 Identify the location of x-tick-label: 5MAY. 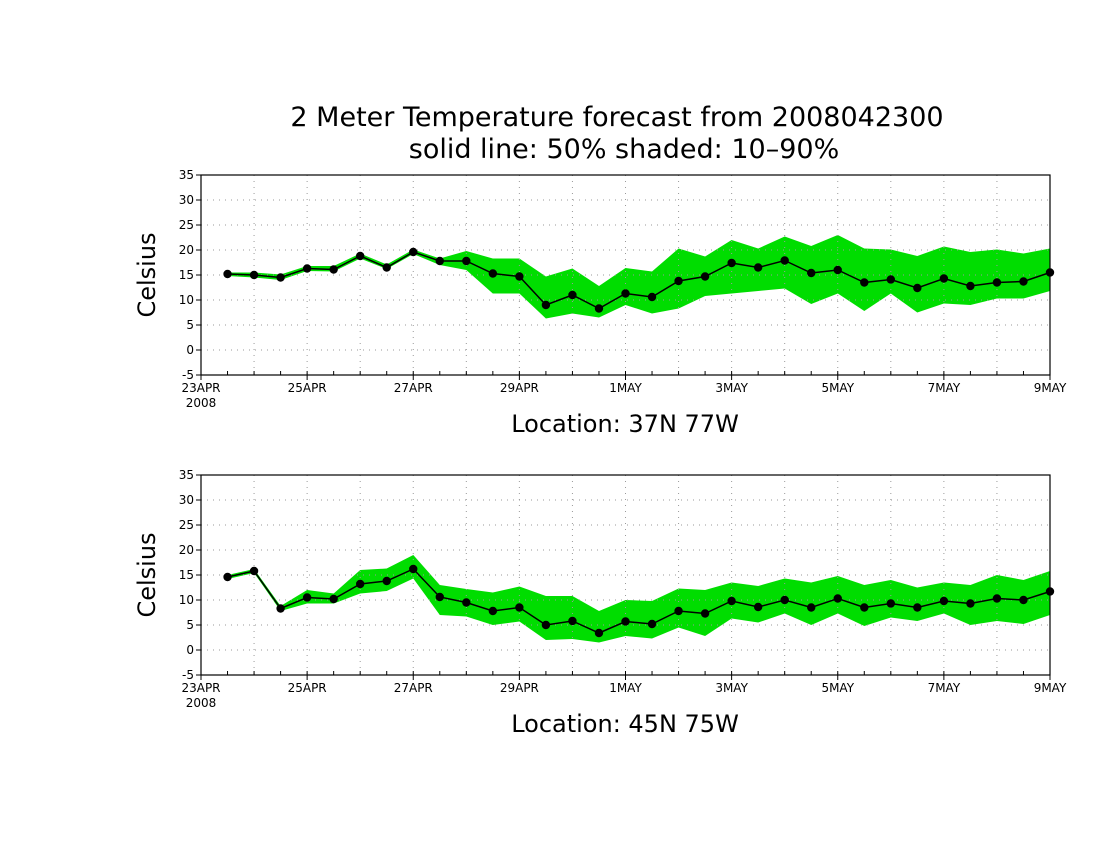
(837, 688).